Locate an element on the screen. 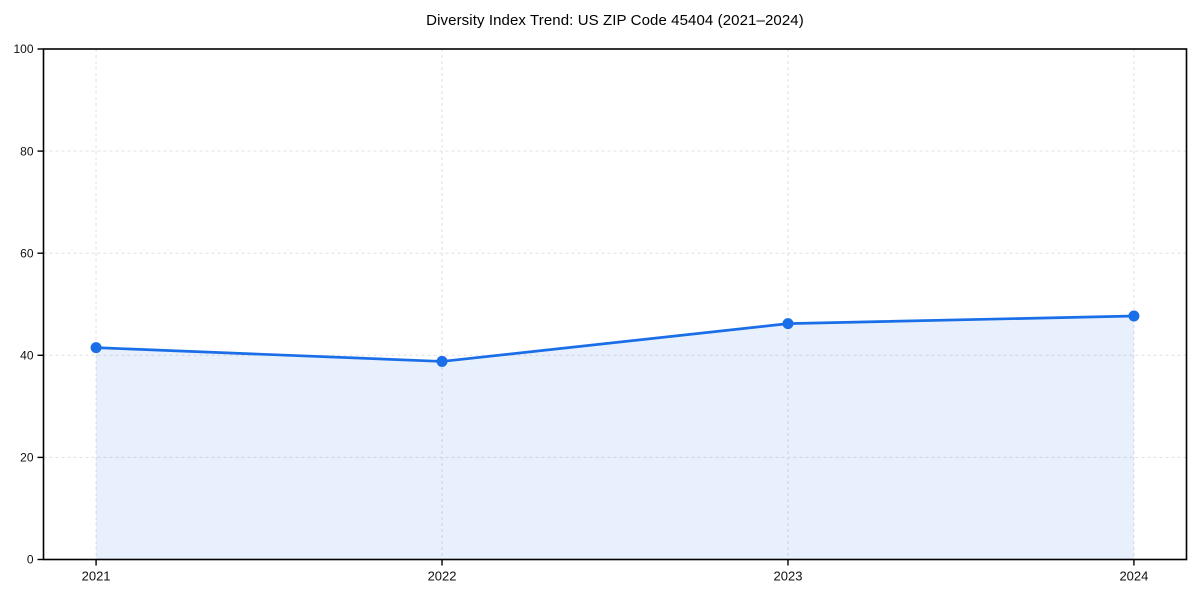 Image resolution: width=1200 pixels, height=600 pixels. x-tick-label: 2022 is located at coordinates (442, 576).